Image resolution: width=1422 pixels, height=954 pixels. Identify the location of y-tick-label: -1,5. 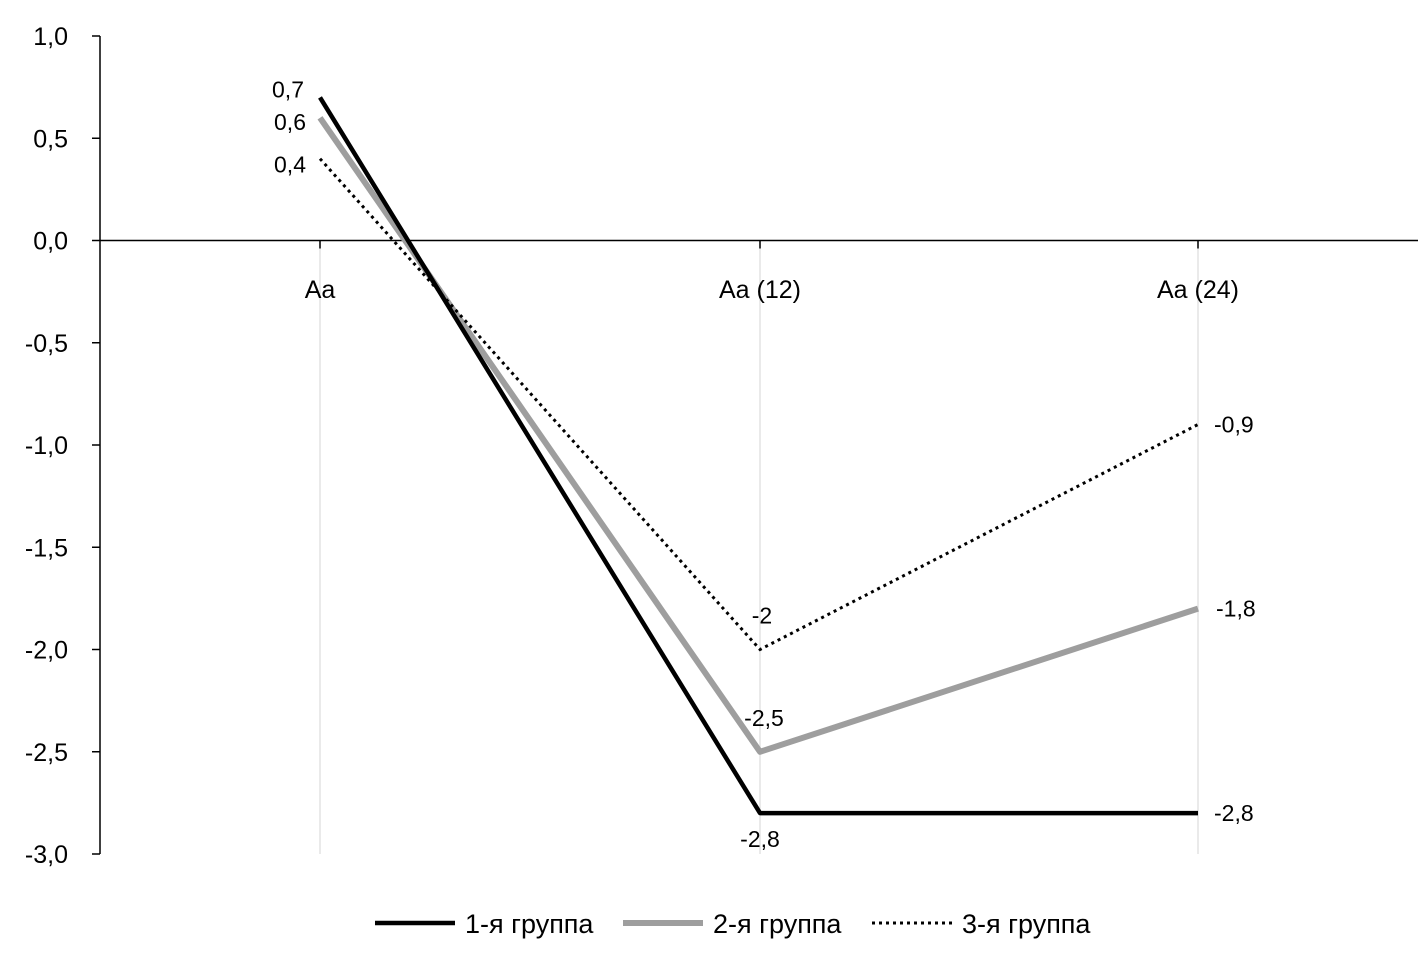
(46, 548).